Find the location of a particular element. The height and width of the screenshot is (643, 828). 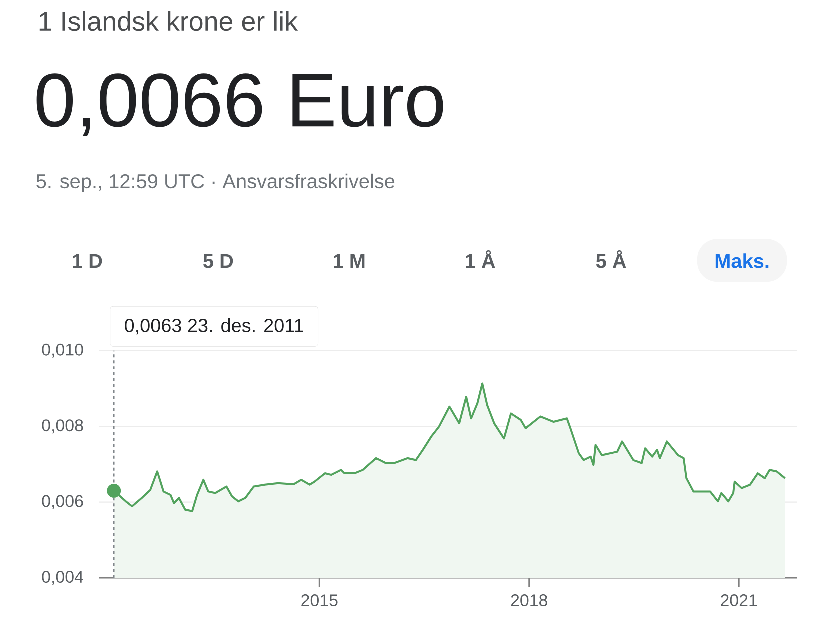

text: 1 D is located at coordinates (87, 261).